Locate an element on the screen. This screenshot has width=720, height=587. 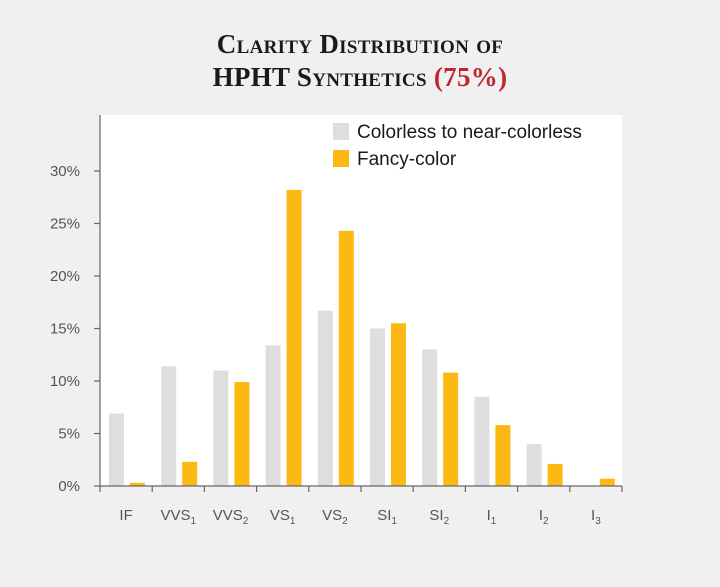
legend-label-colorless: Colorless to near-colorless is located at coordinates (469, 132).